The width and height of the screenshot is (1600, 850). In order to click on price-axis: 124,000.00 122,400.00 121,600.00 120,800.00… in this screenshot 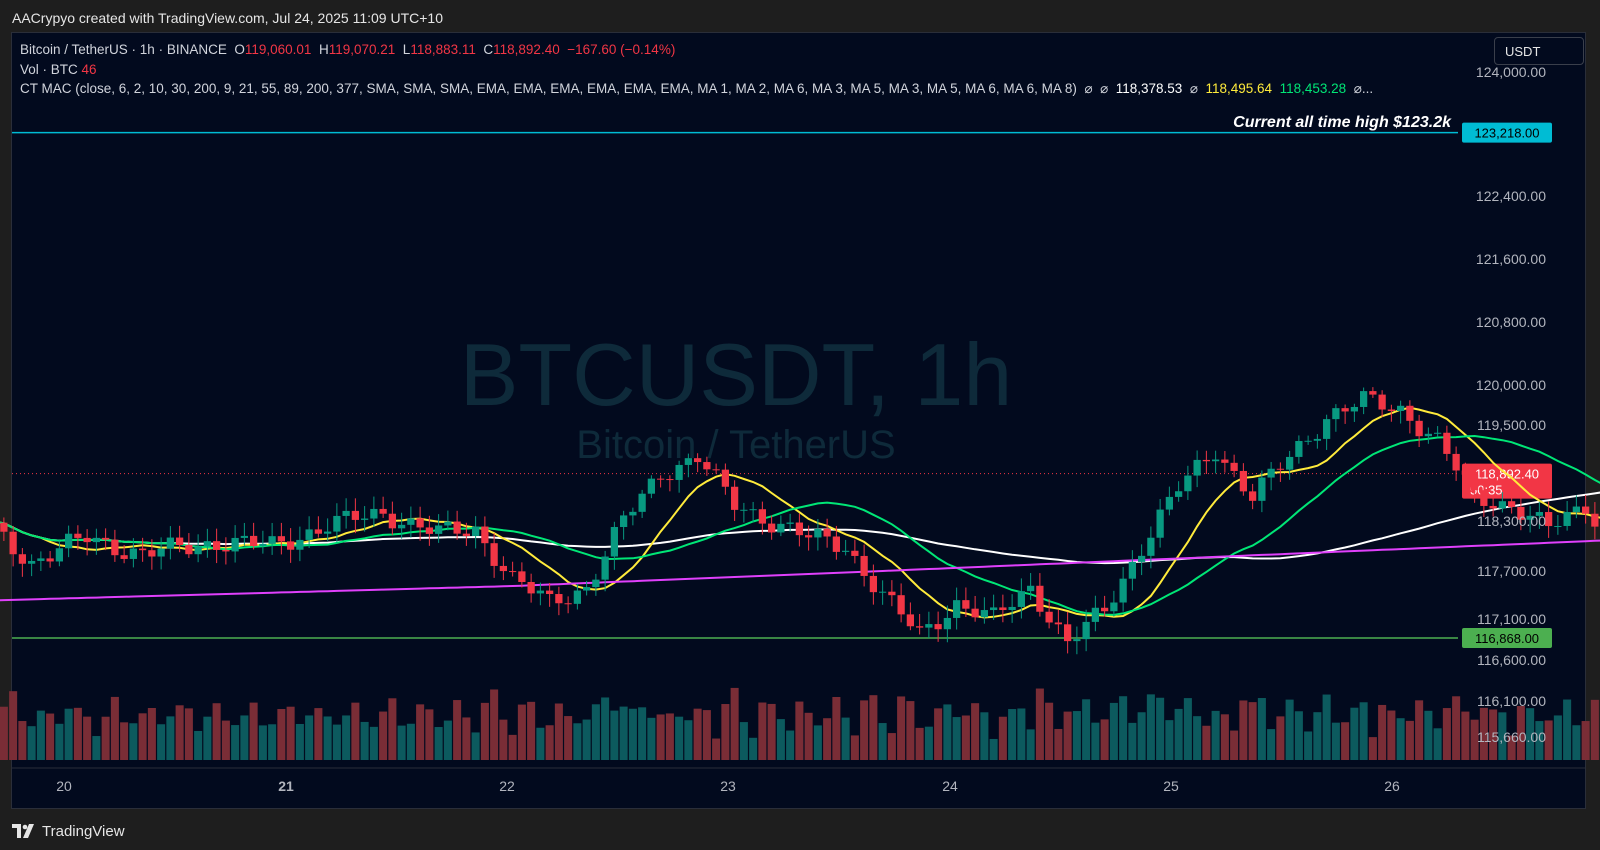, I will do `click(1511, 404)`.